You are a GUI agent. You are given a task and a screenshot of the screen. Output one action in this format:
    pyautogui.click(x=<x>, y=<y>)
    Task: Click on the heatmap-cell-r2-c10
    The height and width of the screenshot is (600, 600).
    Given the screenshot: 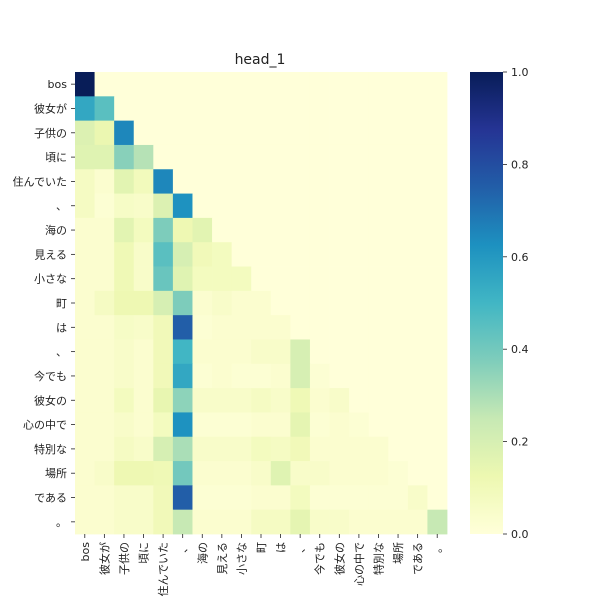 What is the action you would take?
    pyautogui.click(x=280, y=133)
    